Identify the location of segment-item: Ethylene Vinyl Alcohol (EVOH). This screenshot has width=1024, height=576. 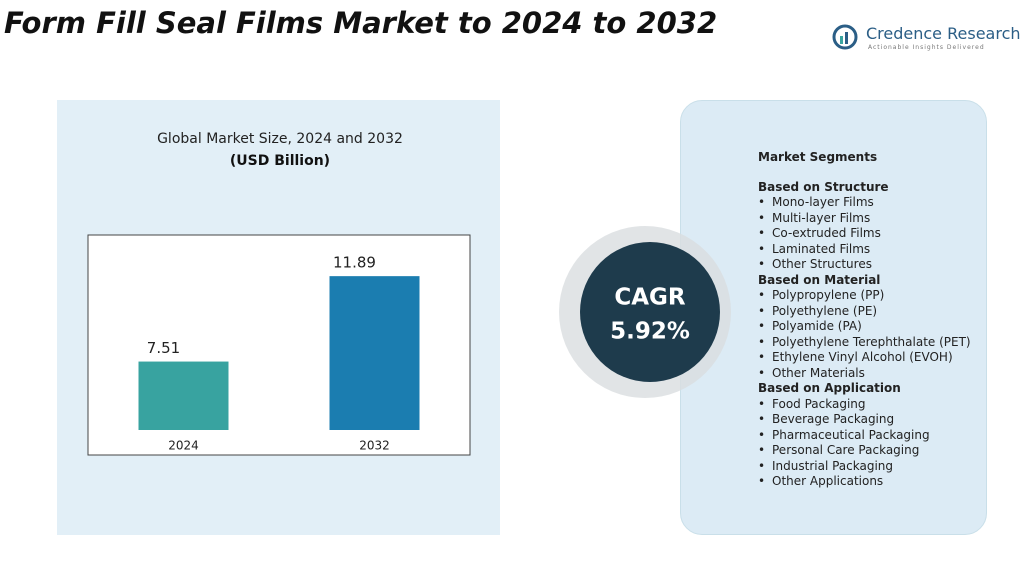
(864, 358).